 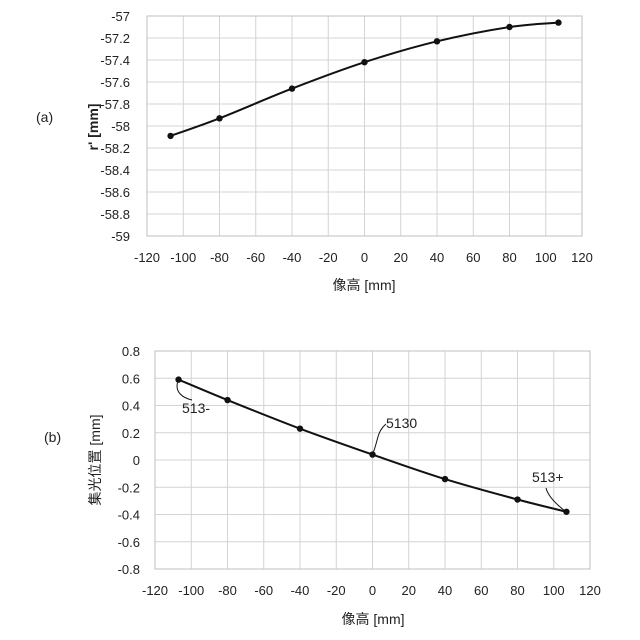 I want to click on y-tick-label: -57.8, so click(x=115, y=104).